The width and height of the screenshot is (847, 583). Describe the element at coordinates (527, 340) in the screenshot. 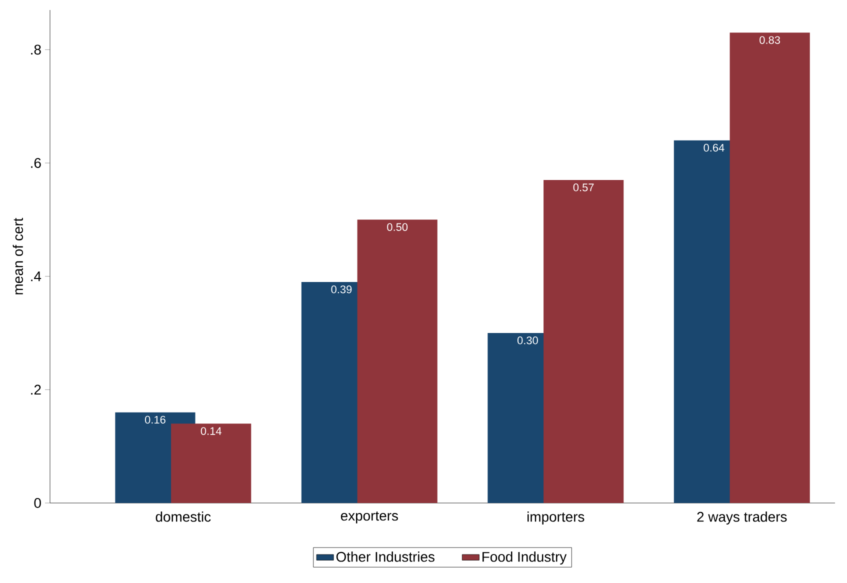

I see `data-label: 0.30` at that location.